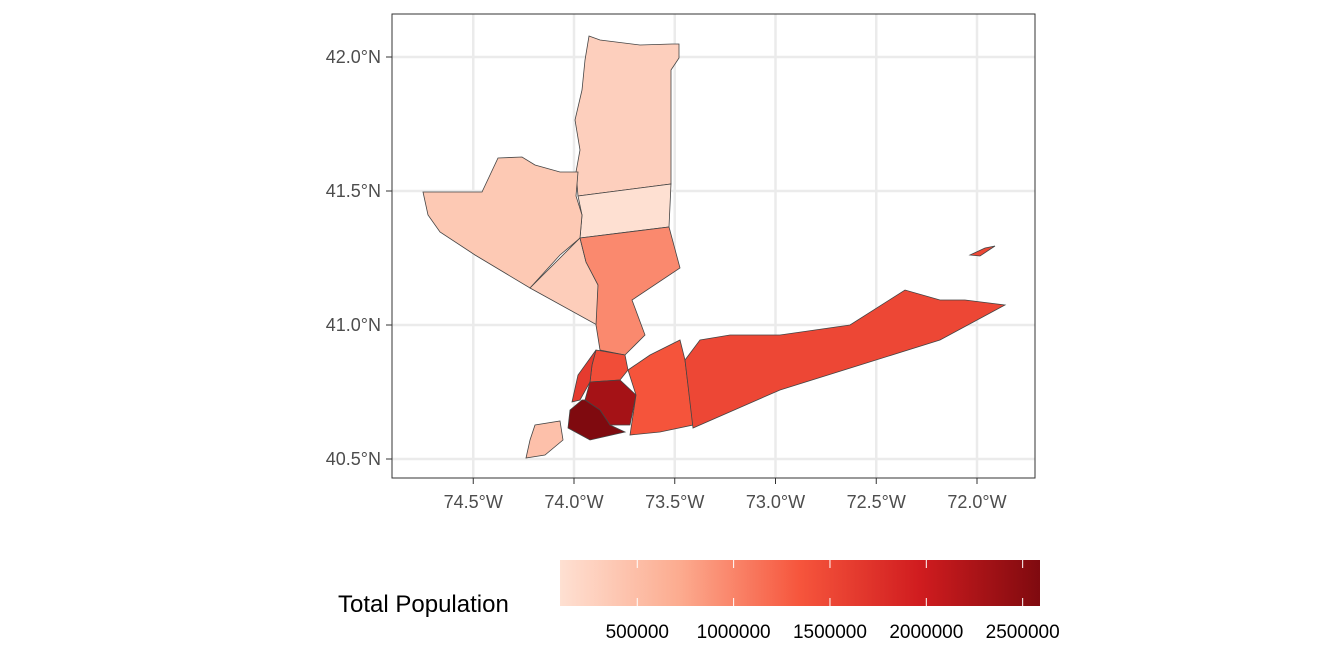 The width and height of the screenshot is (1344, 672). Describe the element at coordinates (845, 359) in the screenshot. I see `region-suffolk` at that location.